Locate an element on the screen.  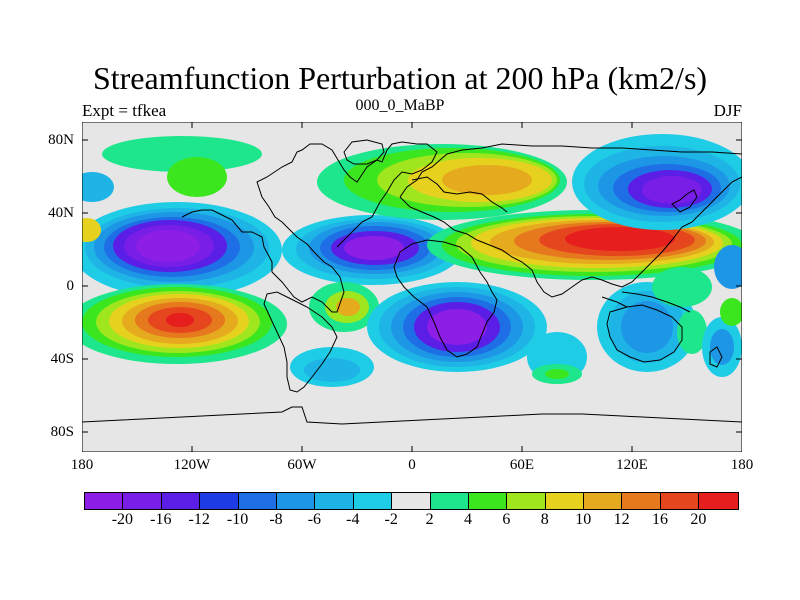
colorbar-label: 8 is located at coordinates (544, 519).